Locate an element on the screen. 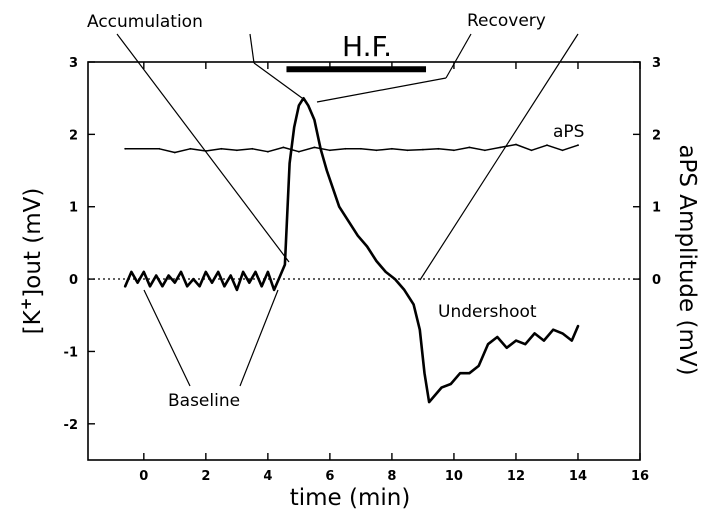 This screenshot has height=530, width=709. annotation-baseline-text: Baseline is located at coordinates (204, 401).